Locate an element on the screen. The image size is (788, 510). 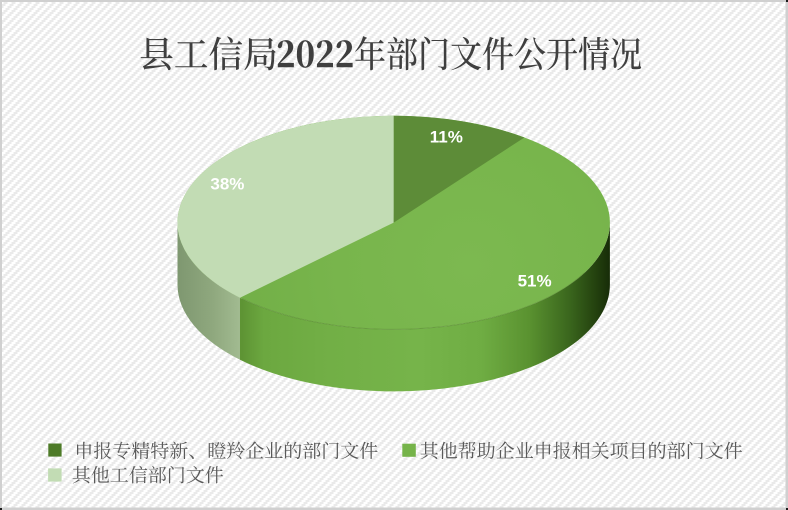
svg-text: 51% is located at coordinates (535, 280).